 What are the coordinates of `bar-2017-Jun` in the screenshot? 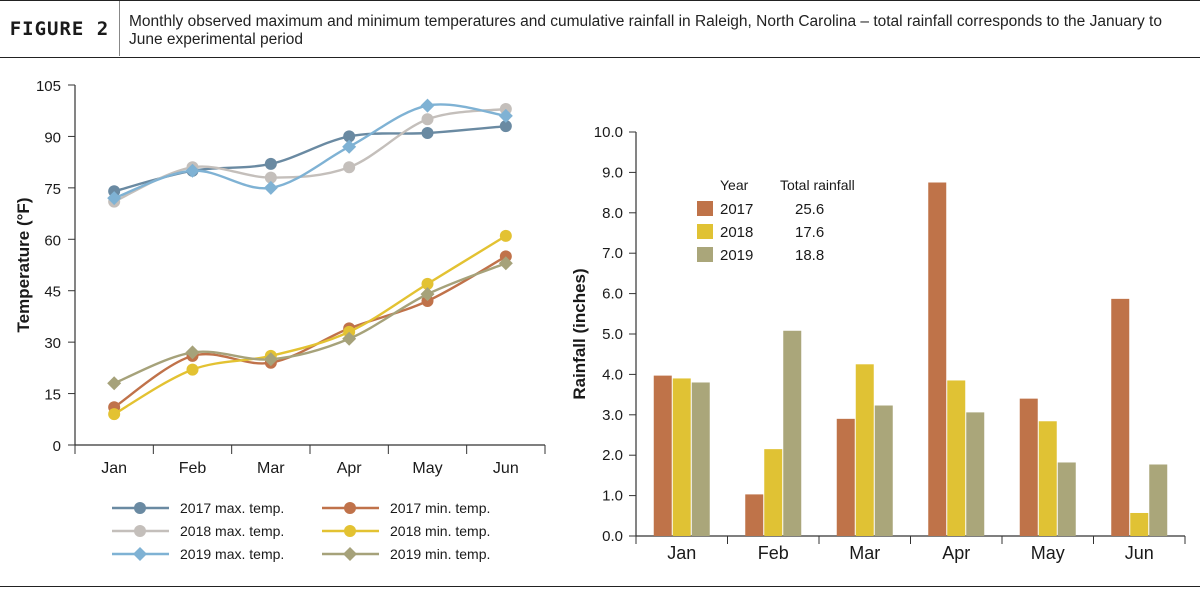 It's located at (1120, 417).